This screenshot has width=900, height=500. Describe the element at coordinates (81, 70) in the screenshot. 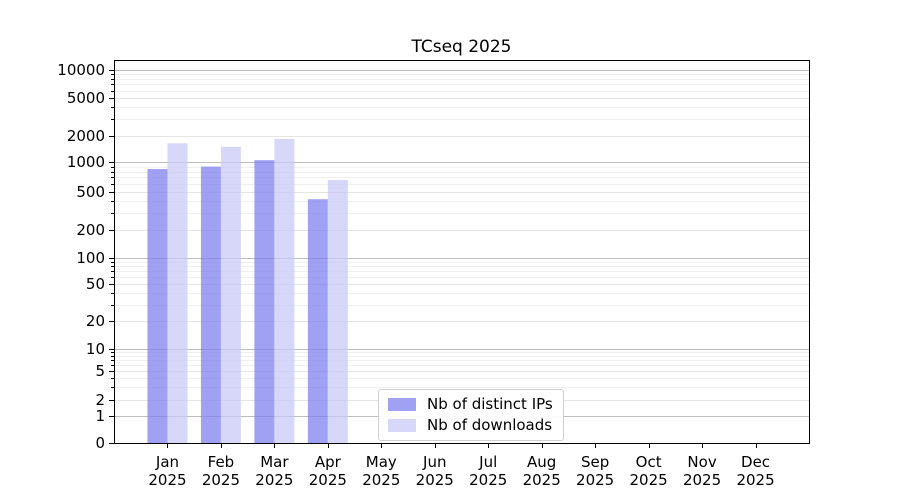

I see `y-tick-label-10000: 10000` at that location.